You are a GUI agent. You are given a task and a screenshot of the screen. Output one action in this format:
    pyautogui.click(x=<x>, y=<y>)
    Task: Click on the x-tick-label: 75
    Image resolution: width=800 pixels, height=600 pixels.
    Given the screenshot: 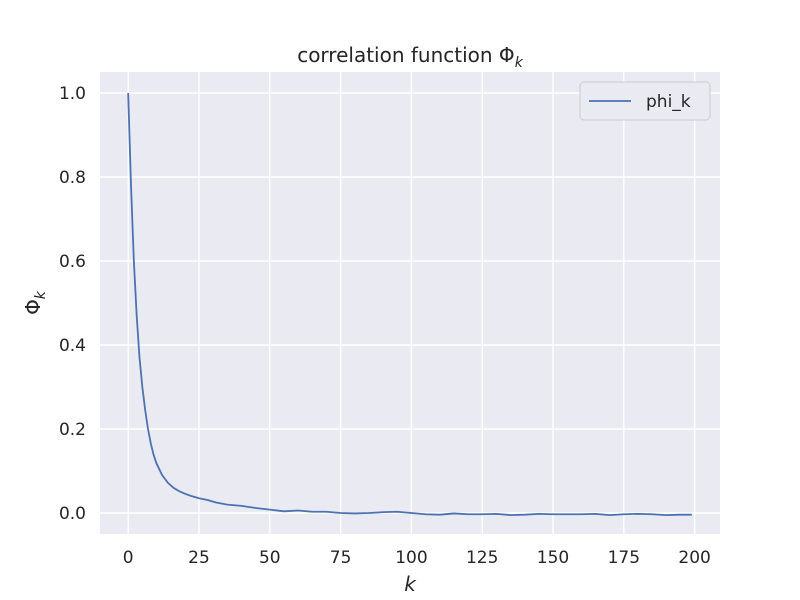 What is the action you would take?
    pyautogui.click(x=341, y=558)
    